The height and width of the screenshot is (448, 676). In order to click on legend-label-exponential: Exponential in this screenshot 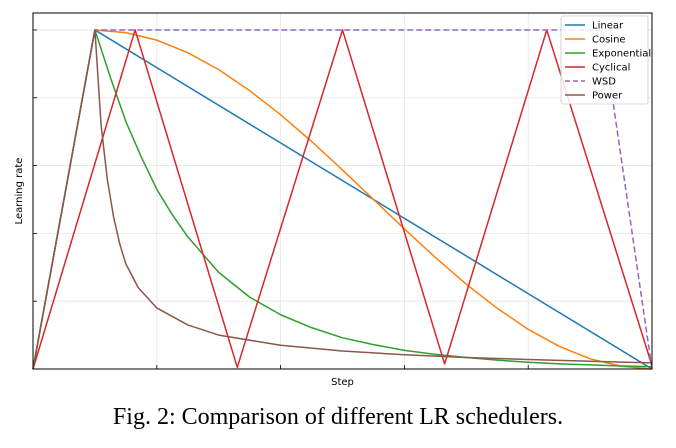, I will do `click(621, 54)`.